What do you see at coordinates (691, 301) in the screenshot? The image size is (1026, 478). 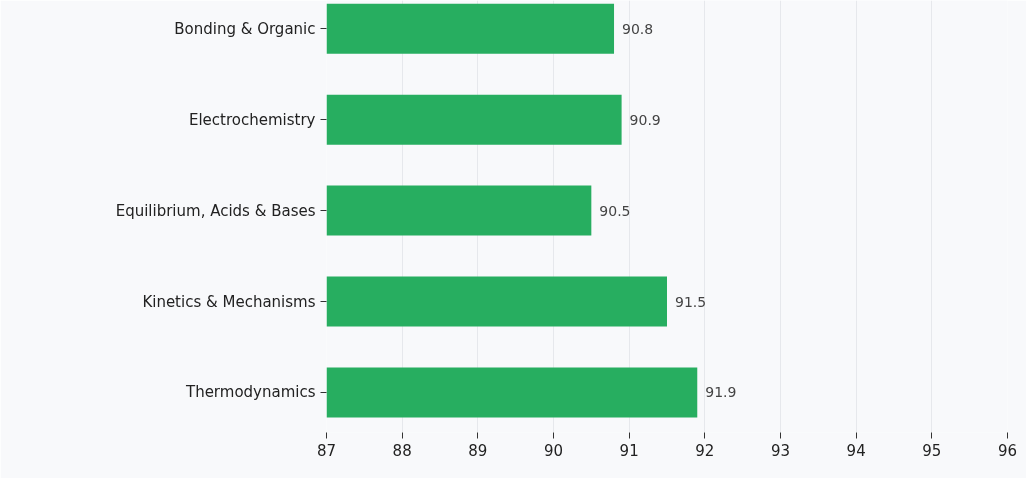 I see `data-label: 91.5` at bounding box center [691, 301].